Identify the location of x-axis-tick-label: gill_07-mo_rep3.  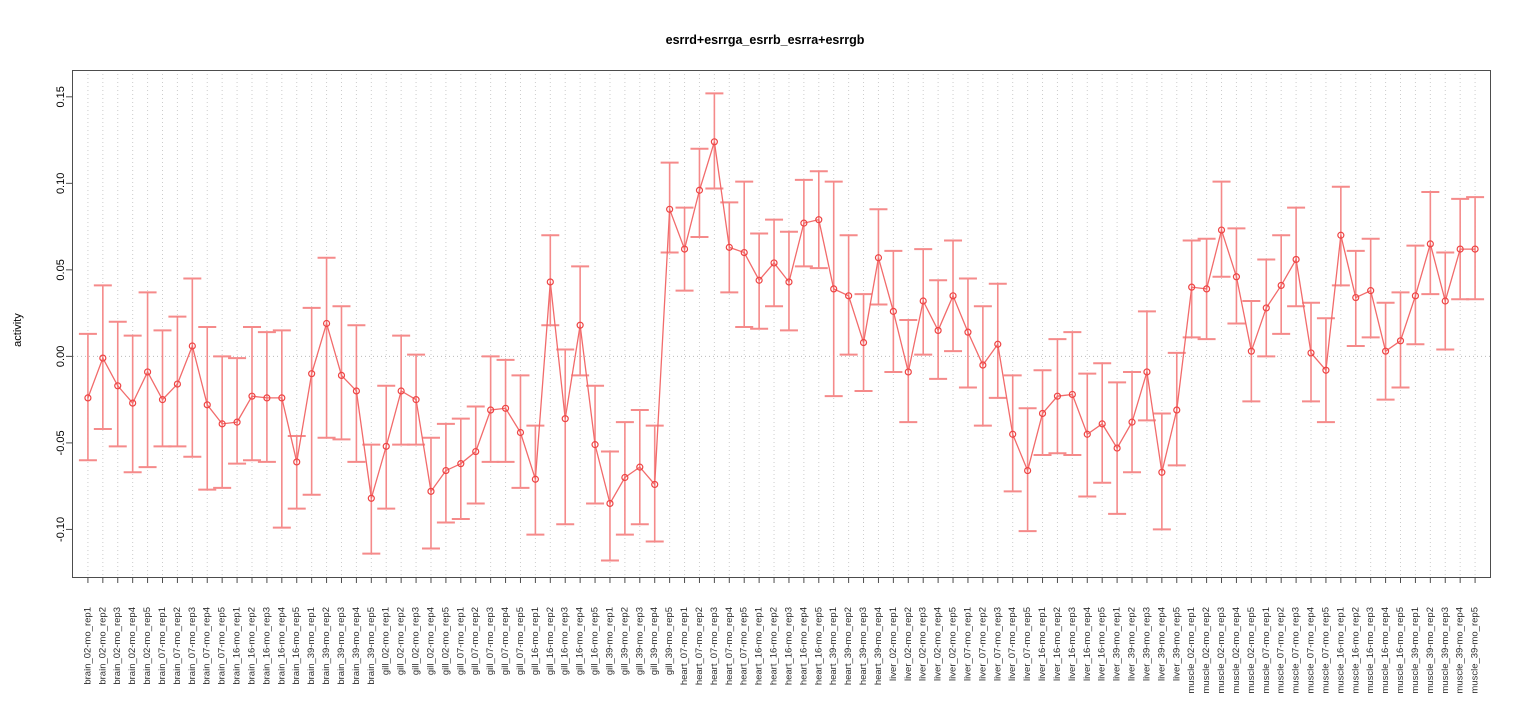
(490, 641).